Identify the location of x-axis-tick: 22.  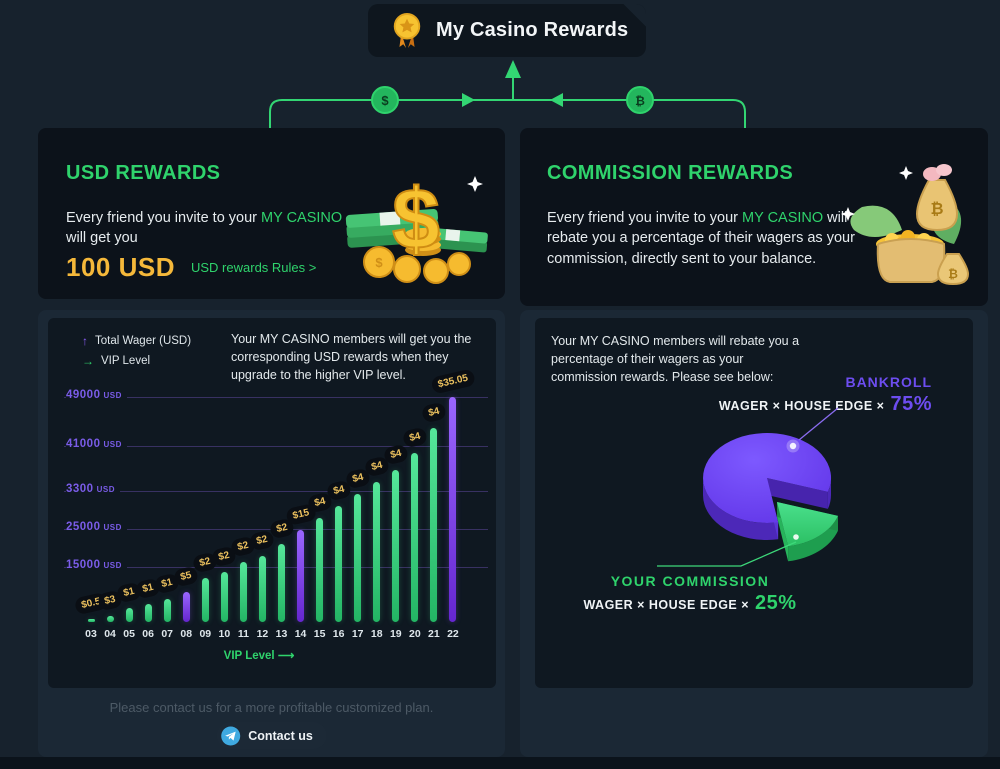
(453, 634).